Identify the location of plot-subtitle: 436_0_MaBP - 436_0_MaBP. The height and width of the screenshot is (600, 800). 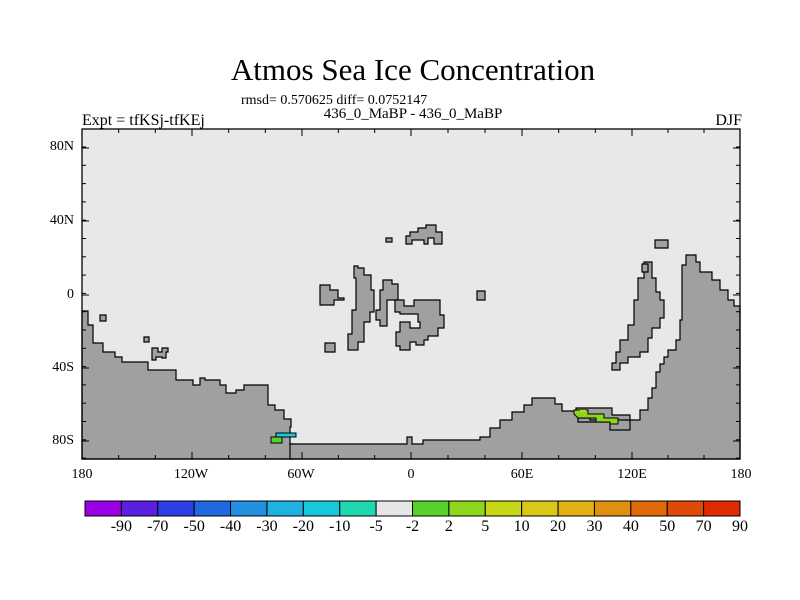
(413, 114).